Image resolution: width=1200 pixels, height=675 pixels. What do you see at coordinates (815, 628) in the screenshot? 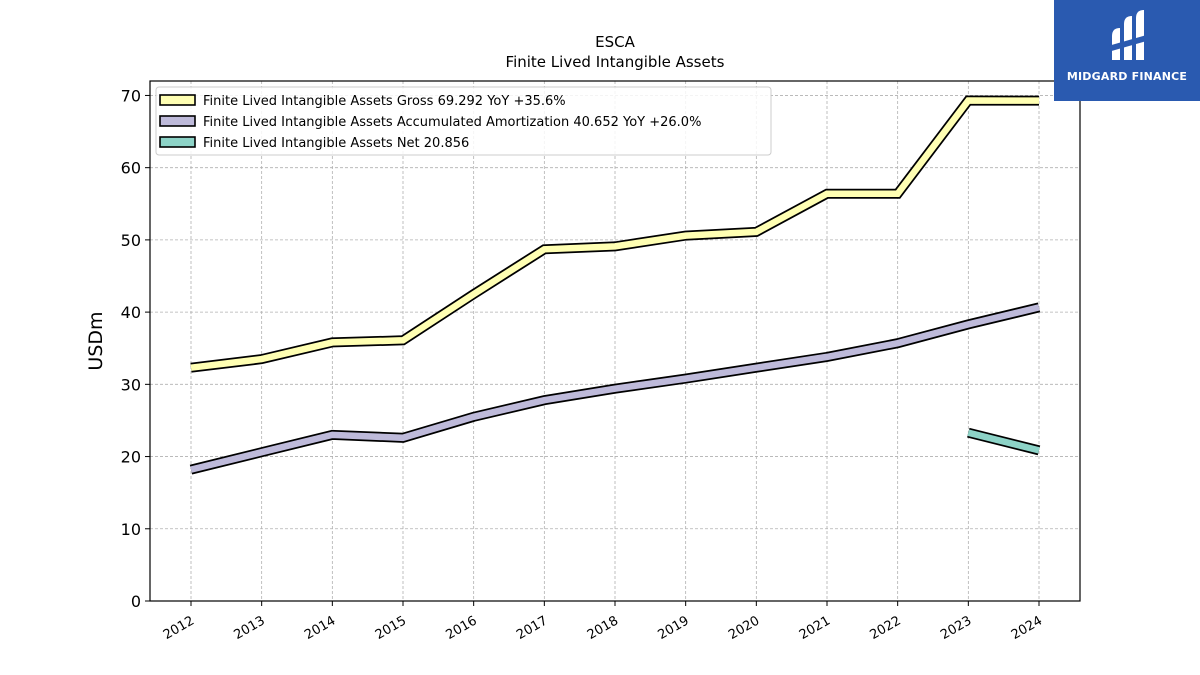
I see `x-tick-label: 2021` at bounding box center [815, 628].